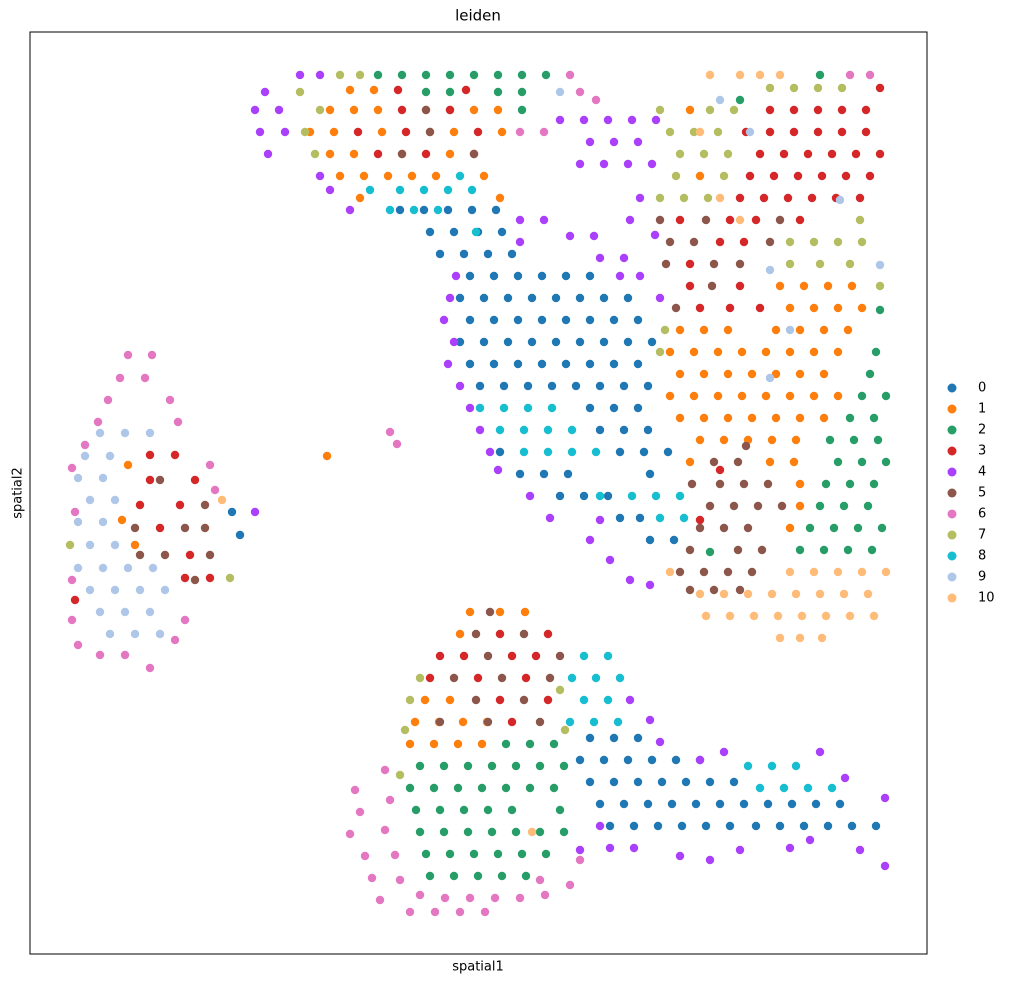 The image size is (1011, 984). What do you see at coordinates (982, 493) in the screenshot?
I see `legend-label: 5` at bounding box center [982, 493].